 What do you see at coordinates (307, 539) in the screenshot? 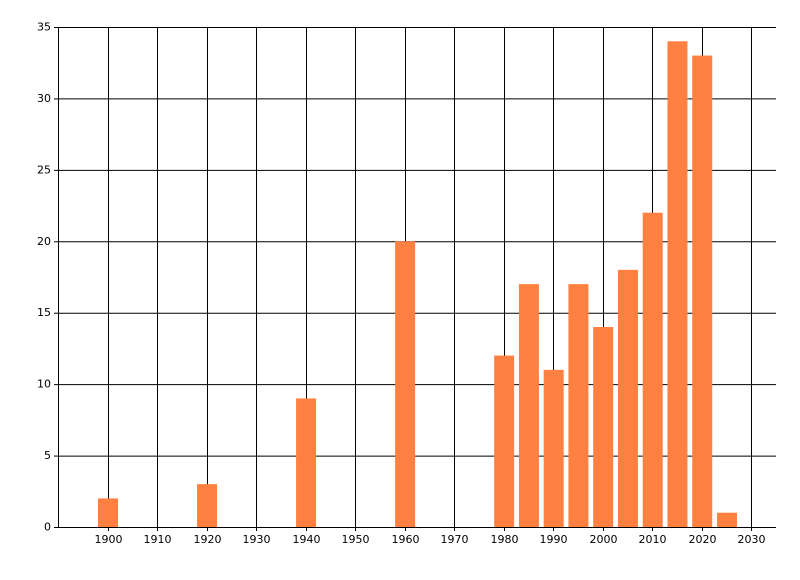
I see `x-tick-label: 1940` at bounding box center [307, 539].